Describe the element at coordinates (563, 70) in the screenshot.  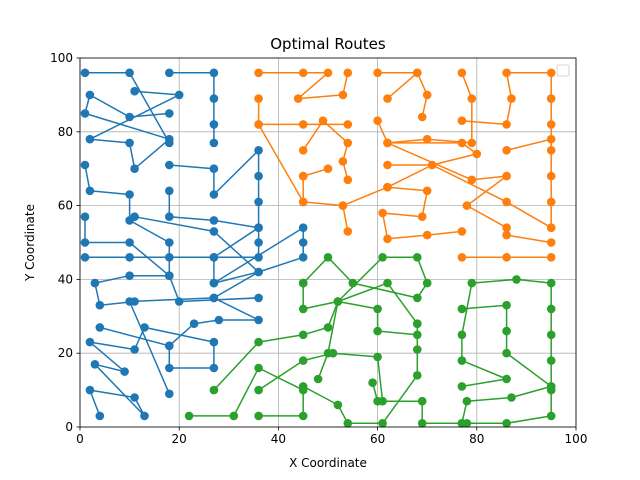
I see `legend` at that location.